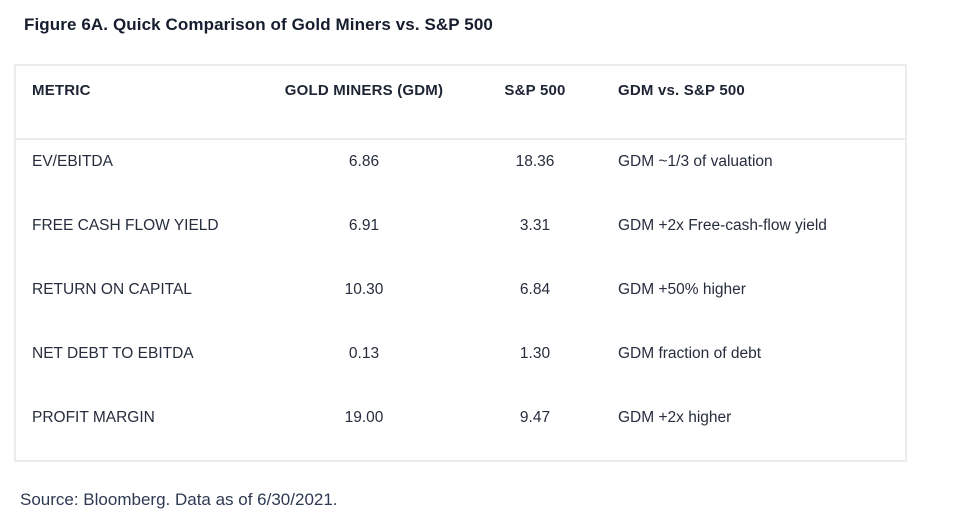 Image resolution: width=967 pixels, height=523 pixels. Describe the element at coordinates (535, 417) in the screenshot. I see `sp500-value: 9.47` at that location.